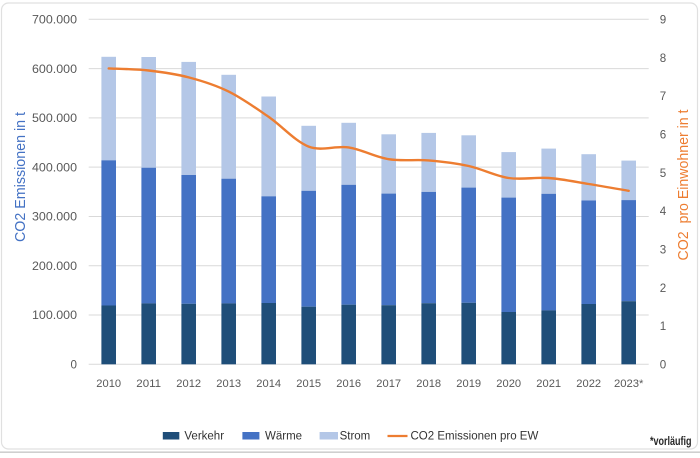  I want to click on svg-text: 400.000, so click(54, 167).